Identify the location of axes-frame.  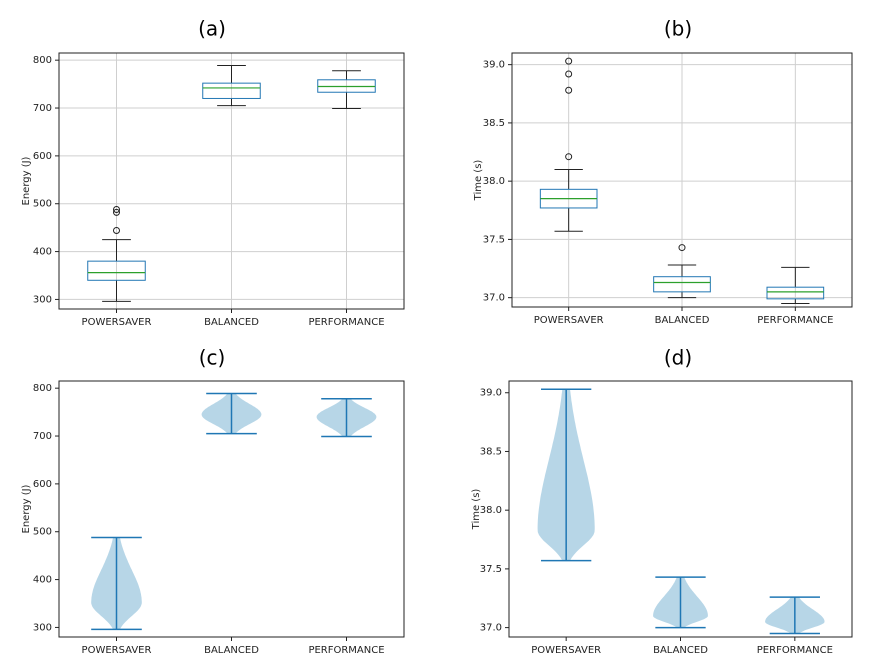
(682, 180).